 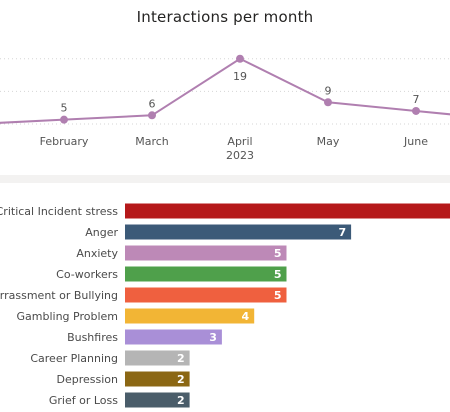 I want to click on data-label: 5, so click(x=64, y=108).